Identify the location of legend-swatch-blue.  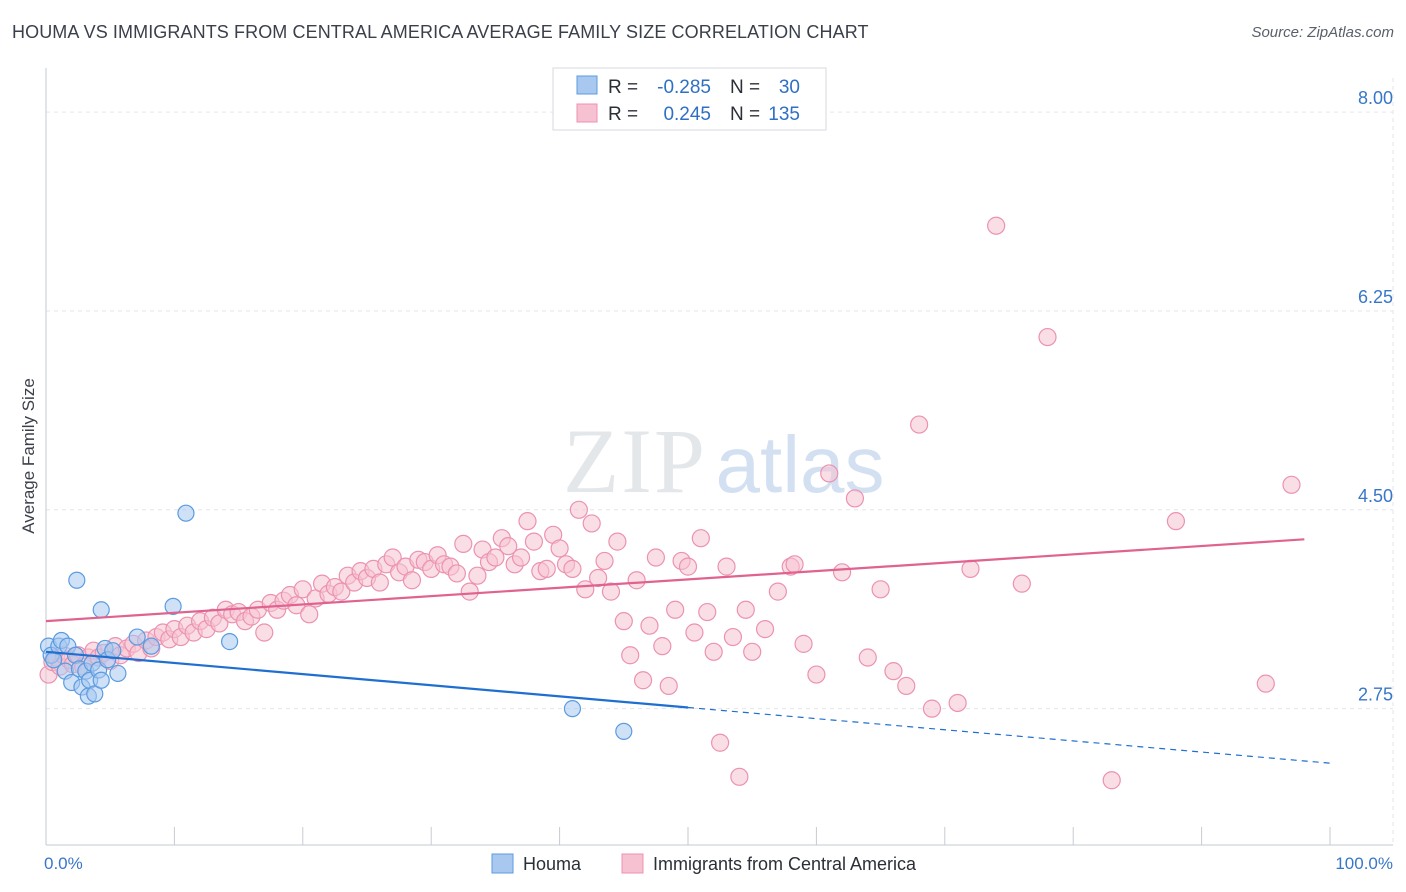
(587, 85).